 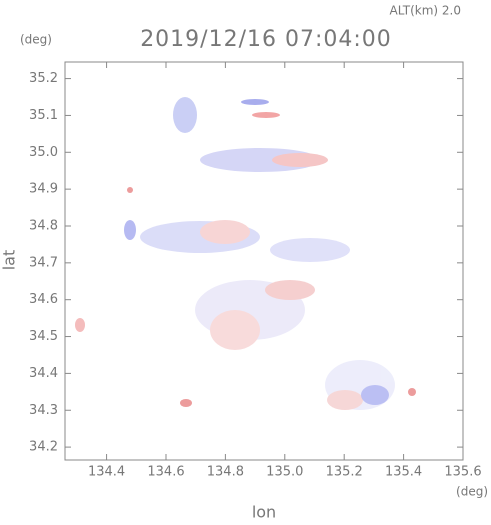 What do you see at coordinates (43, 373) in the screenshot?
I see `y-tick-label: 34.4` at bounding box center [43, 373].